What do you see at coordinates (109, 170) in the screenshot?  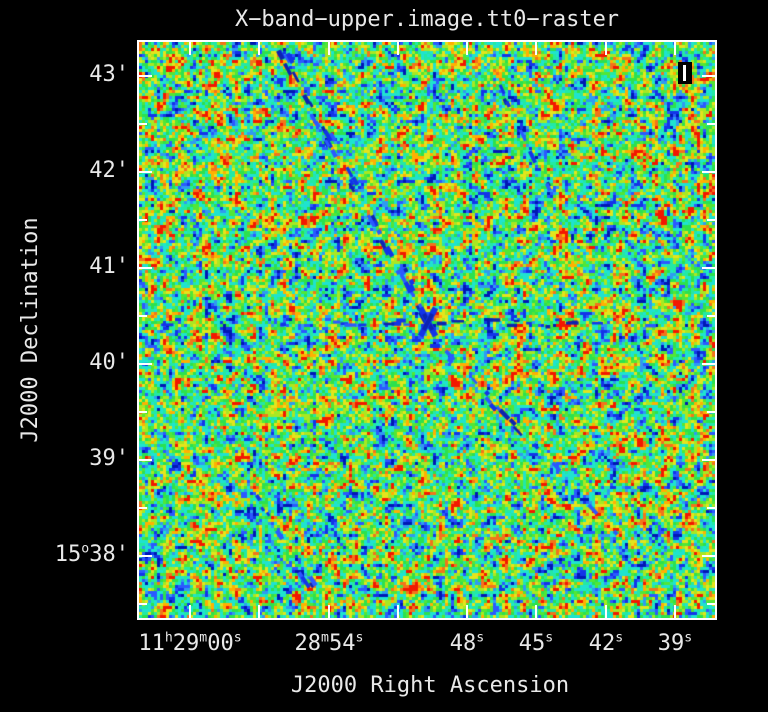 I see `y-tick-label: 42'` at bounding box center [109, 170].